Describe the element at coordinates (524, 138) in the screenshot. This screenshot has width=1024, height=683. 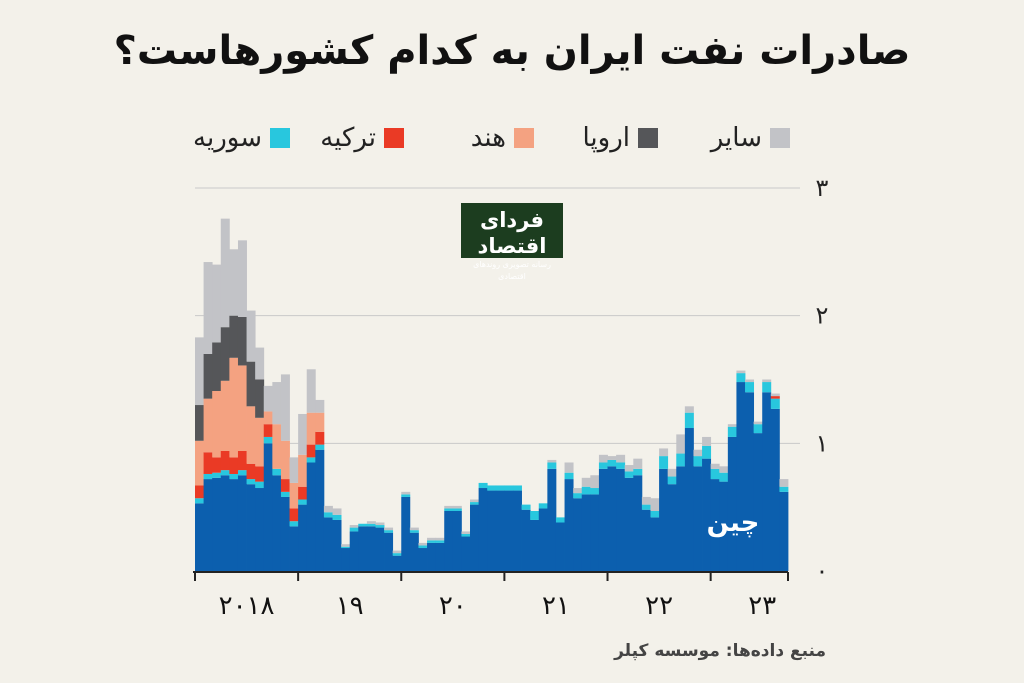
I see `legend-swatch-india` at that location.